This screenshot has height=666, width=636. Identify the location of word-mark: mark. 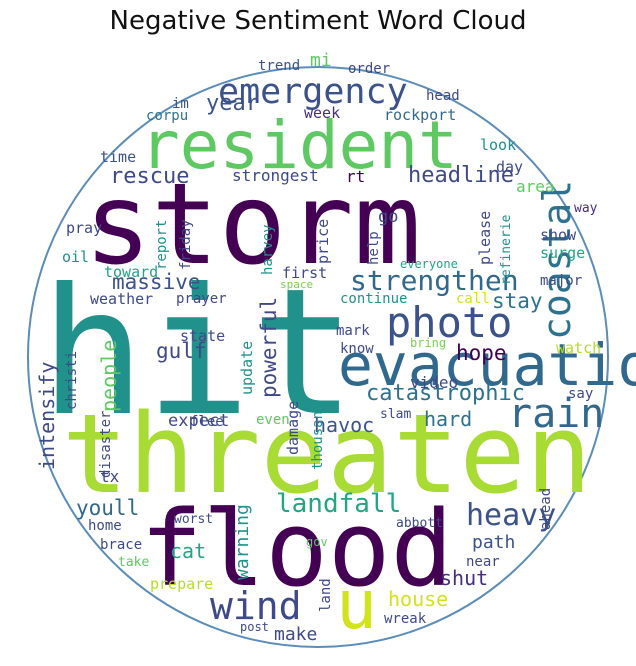
(353, 331).